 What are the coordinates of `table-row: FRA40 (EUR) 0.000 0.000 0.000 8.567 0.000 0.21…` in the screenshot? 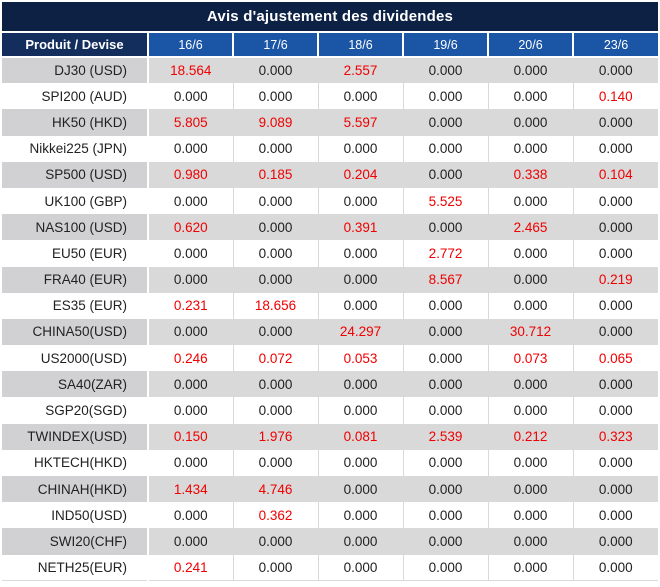 It's located at (330, 279).